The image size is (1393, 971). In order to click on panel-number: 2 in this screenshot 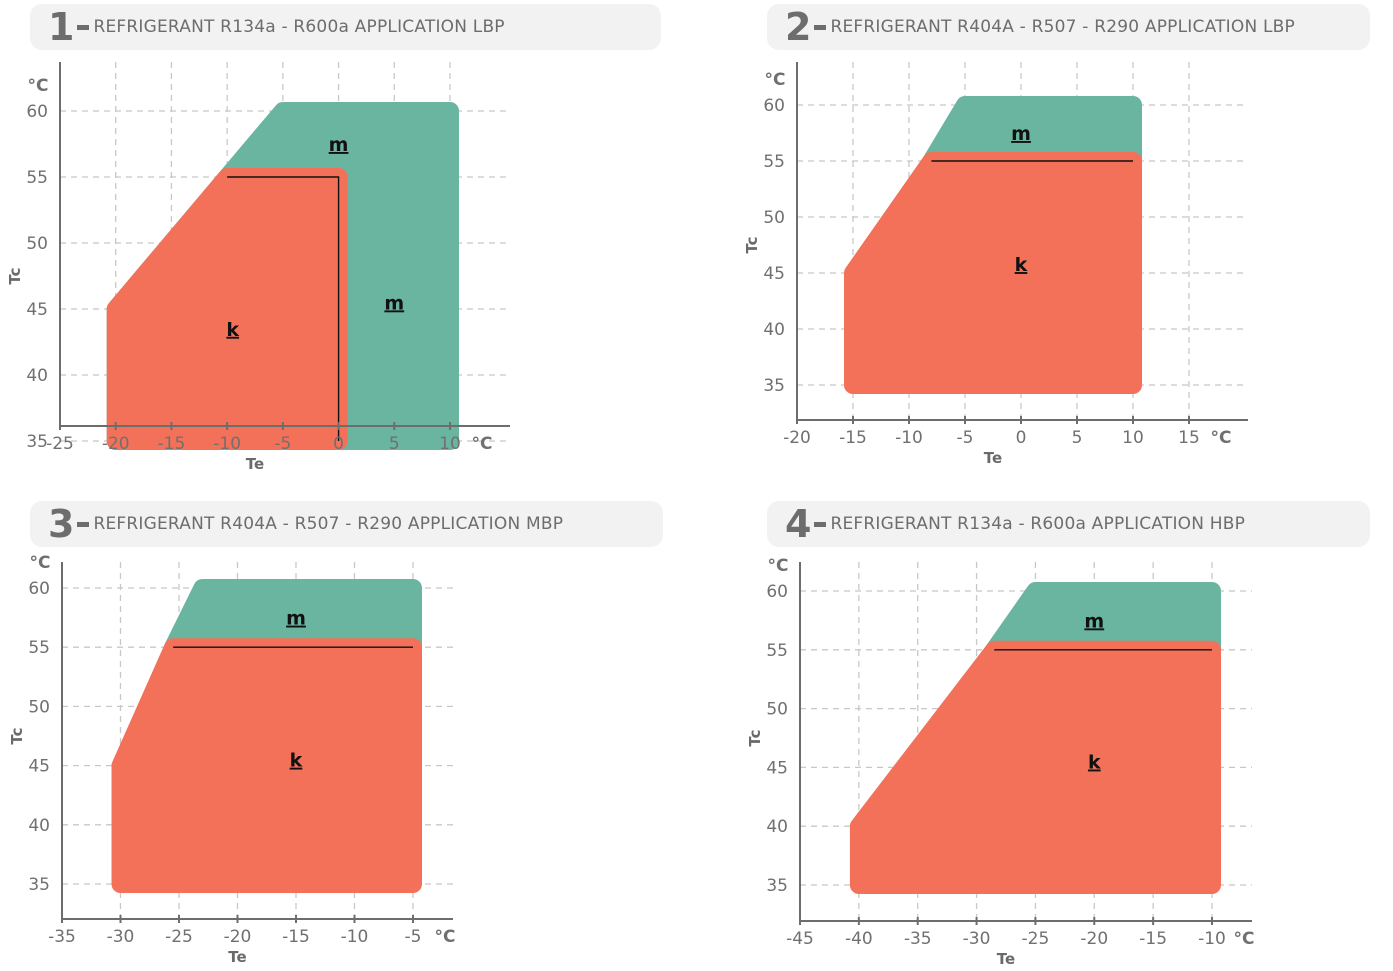, I will do `click(798, 27)`.